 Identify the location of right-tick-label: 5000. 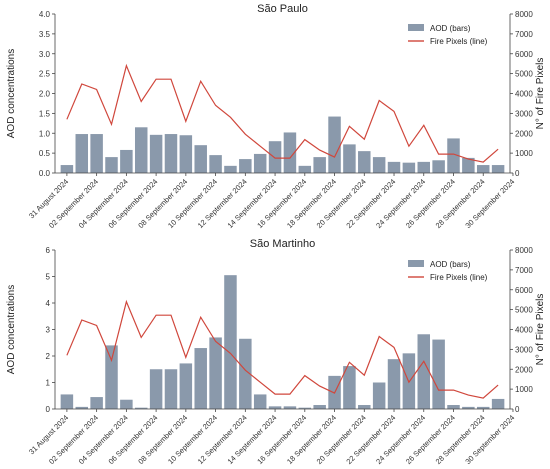
(524, 310).